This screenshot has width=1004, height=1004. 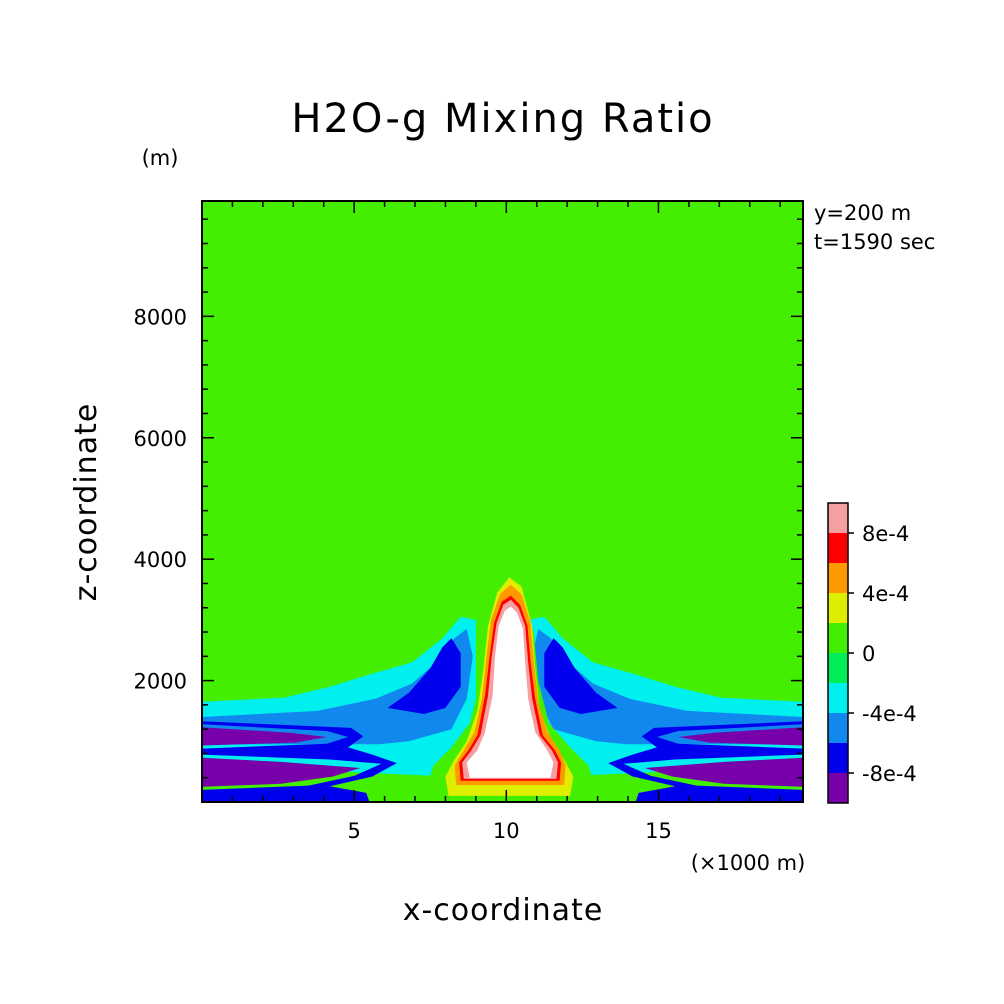 What do you see at coordinates (874, 242) in the screenshot?
I see `time-annotation: t=1590 sec` at bounding box center [874, 242].